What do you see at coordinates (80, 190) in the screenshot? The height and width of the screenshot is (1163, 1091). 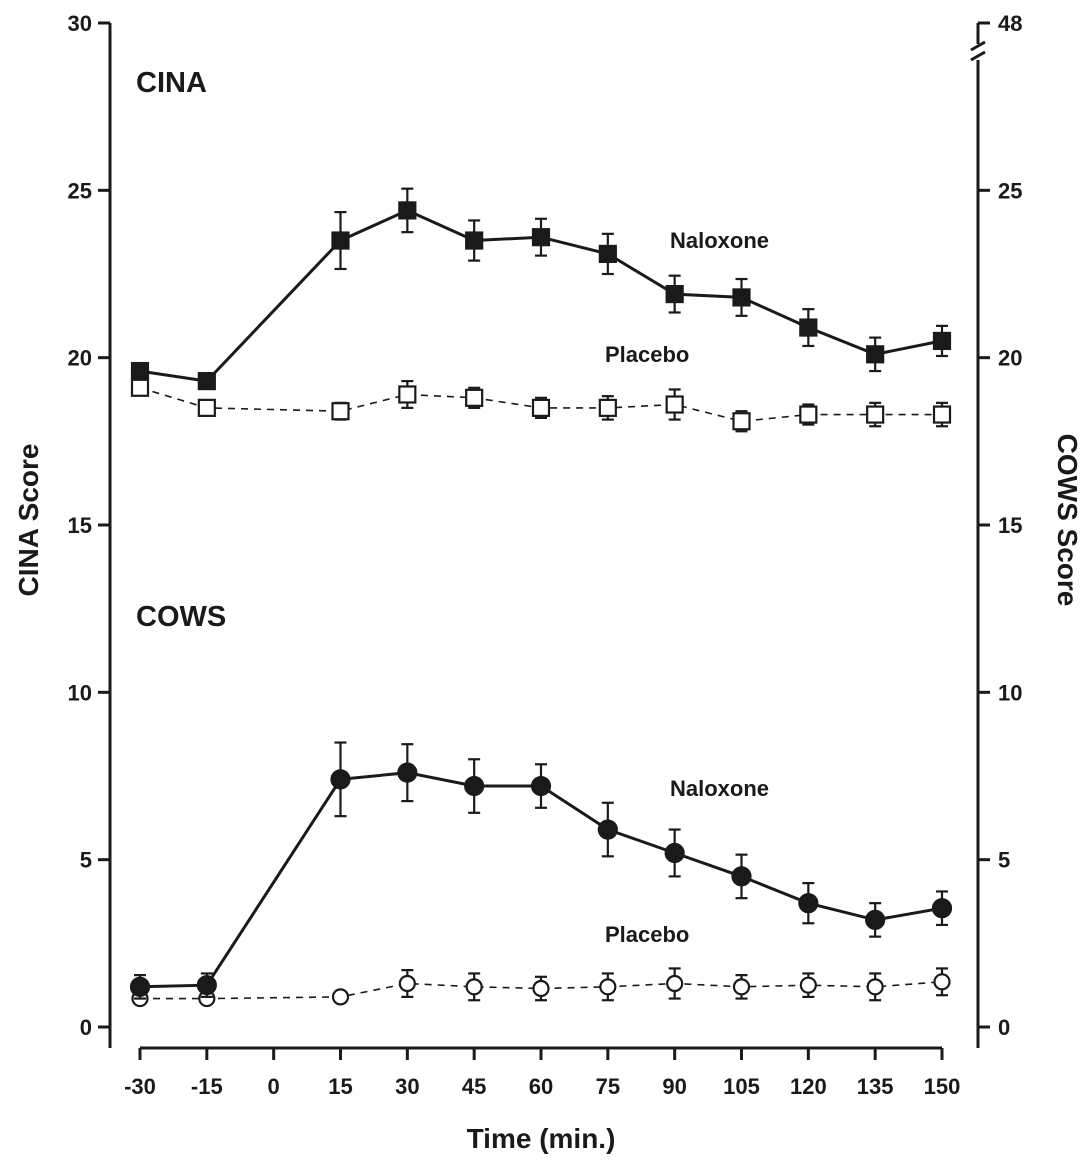 I see `left-tick-label: 25` at bounding box center [80, 190].